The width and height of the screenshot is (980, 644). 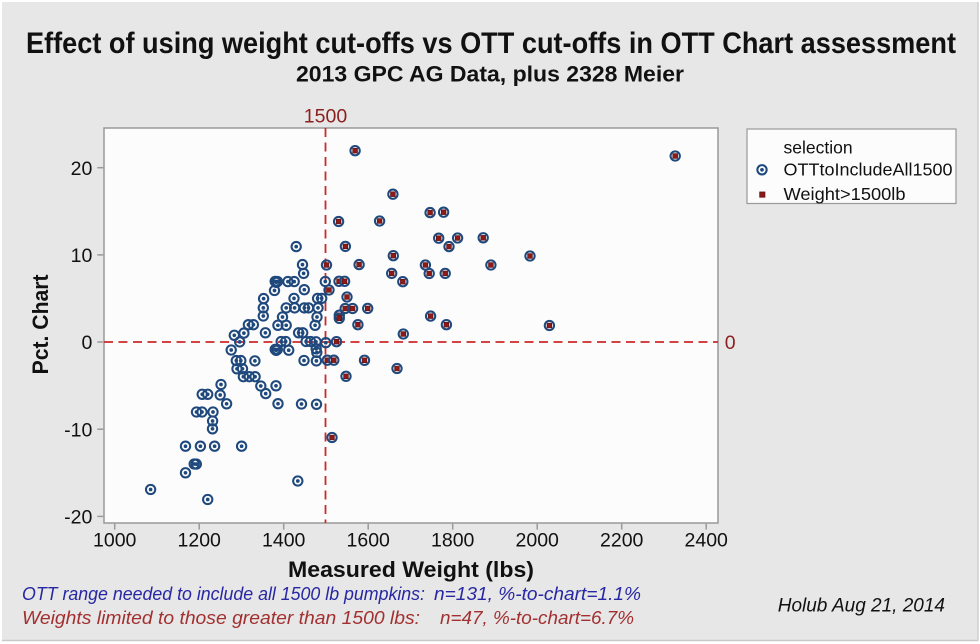 I want to click on svg-text: -10, so click(x=78, y=430).